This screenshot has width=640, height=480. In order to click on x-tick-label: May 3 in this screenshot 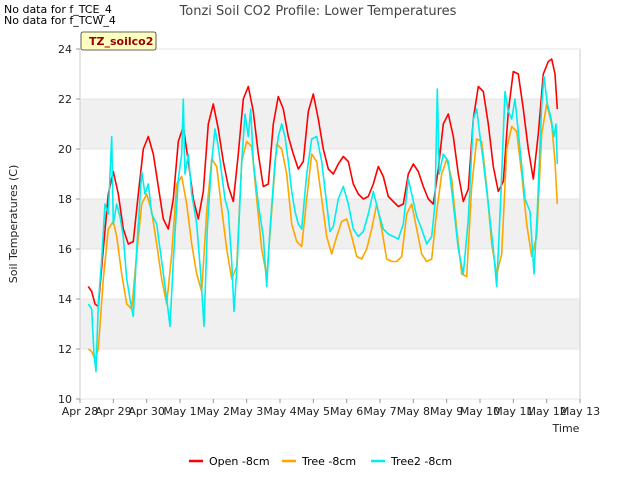, I will do `click(246, 411)`.